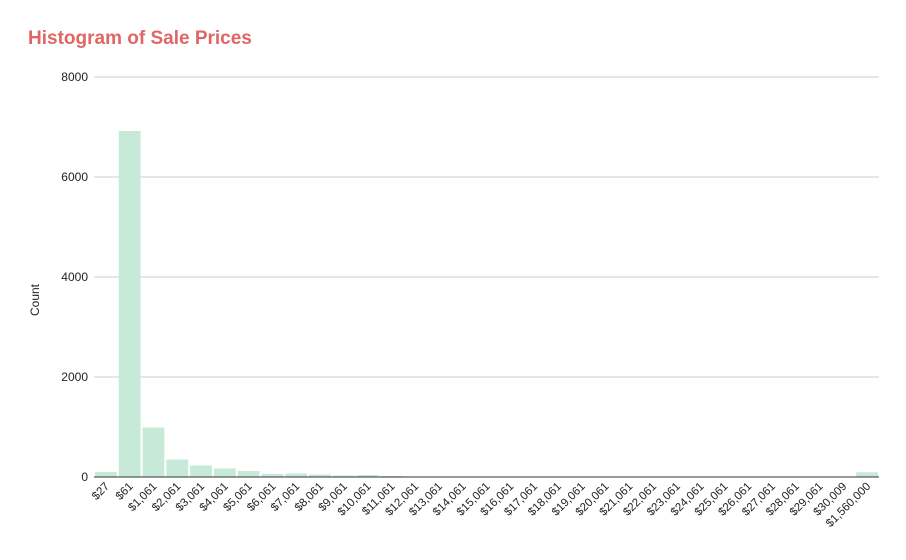  What do you see at coordinates (74, 177) in the screenshot?
I see `y-tick-label: 6000` at bounding box center [74, 177].